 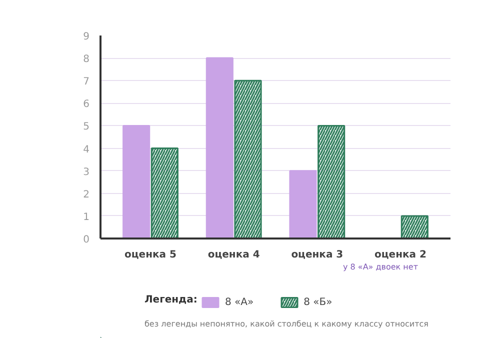 I want to click on y-tick-label: 9, so click(x=86, y=37).